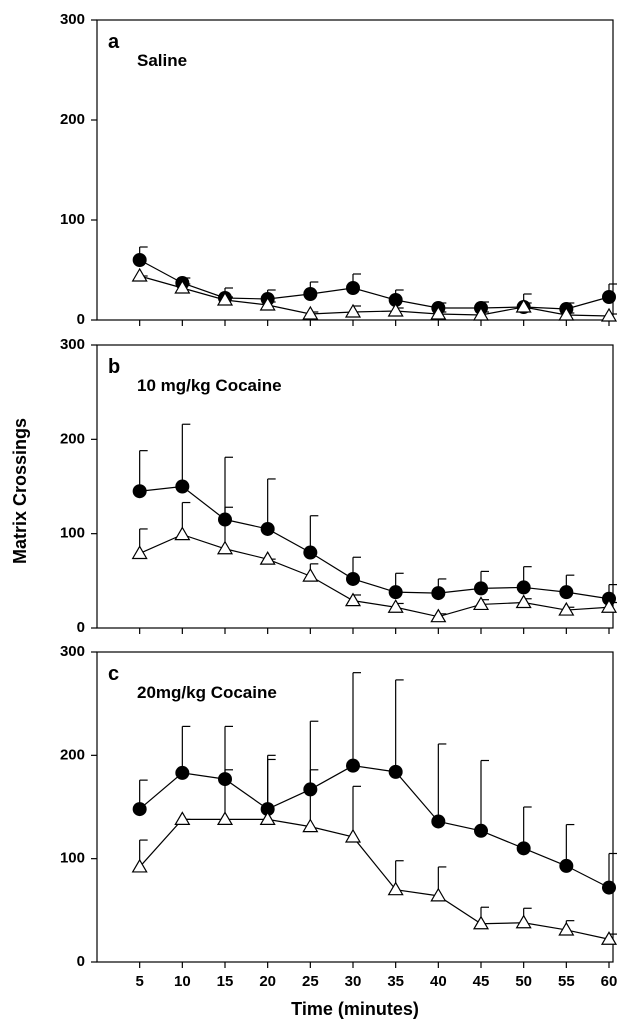 The height and width of the screenshot is (1026, 627). Describe the element at coordinates (609, 981) in the screenshot. I see `x-tick-label: 60` at that location.